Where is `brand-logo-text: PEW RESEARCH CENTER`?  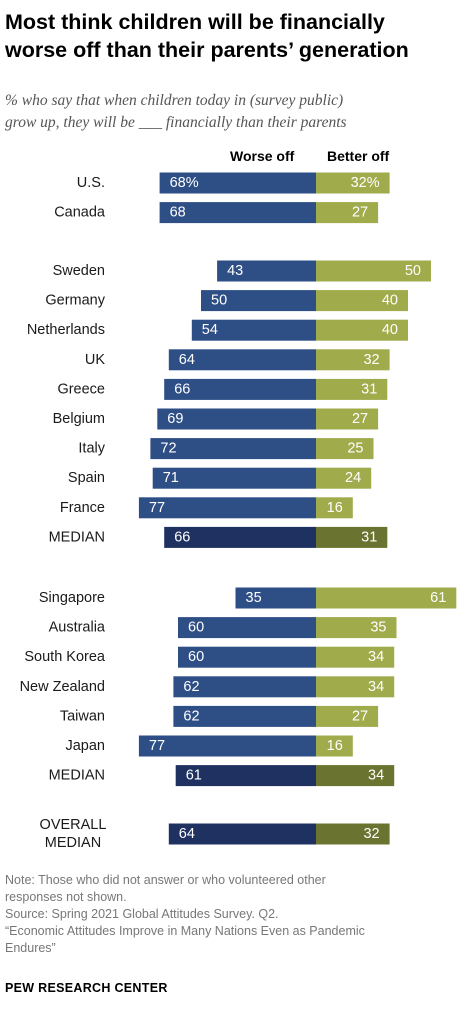
brand-logo-text: PEW RESEARCH CENTER is located at coordinates (86, 988).